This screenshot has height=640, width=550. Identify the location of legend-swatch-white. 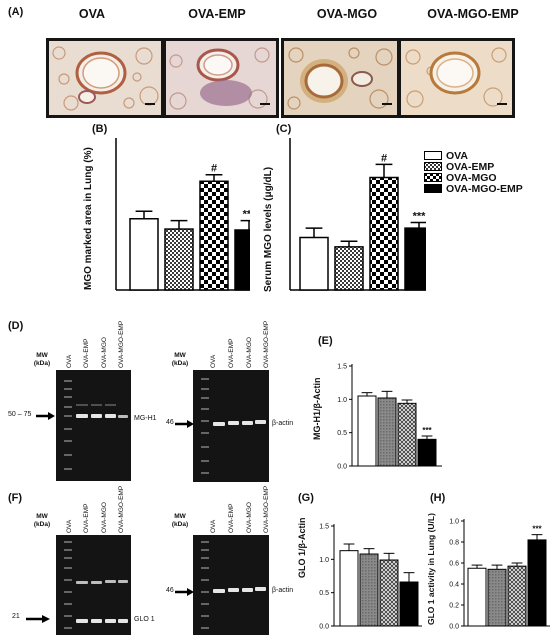
(433, 155).